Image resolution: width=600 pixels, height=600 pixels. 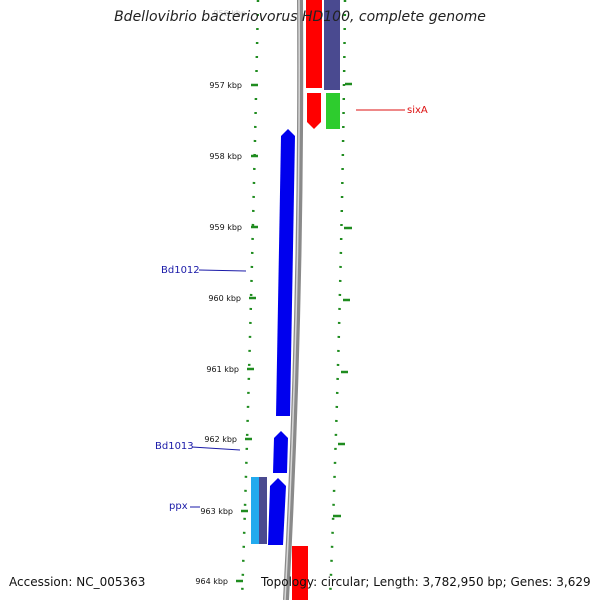 I want to click on right-gc-dotted-ring, so click(x=337, y=300).